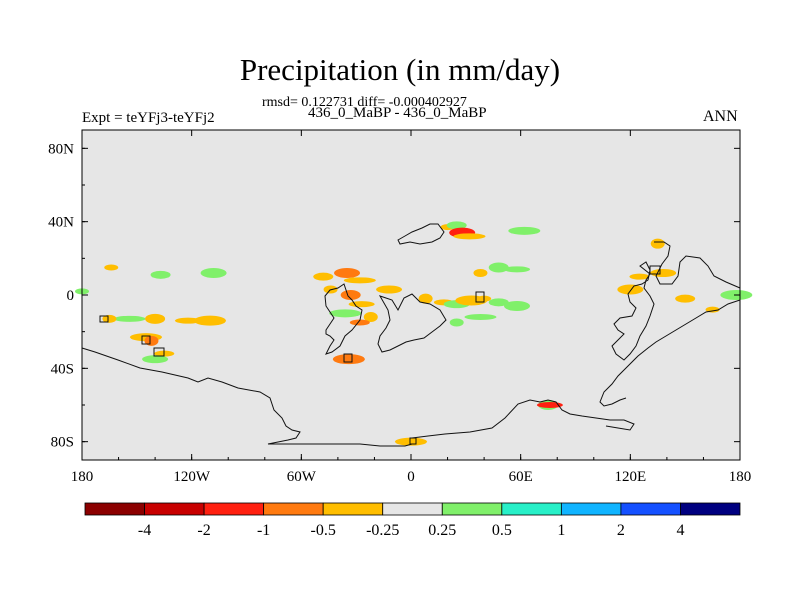  I want to click on coastline-americas, so click(247, 397).